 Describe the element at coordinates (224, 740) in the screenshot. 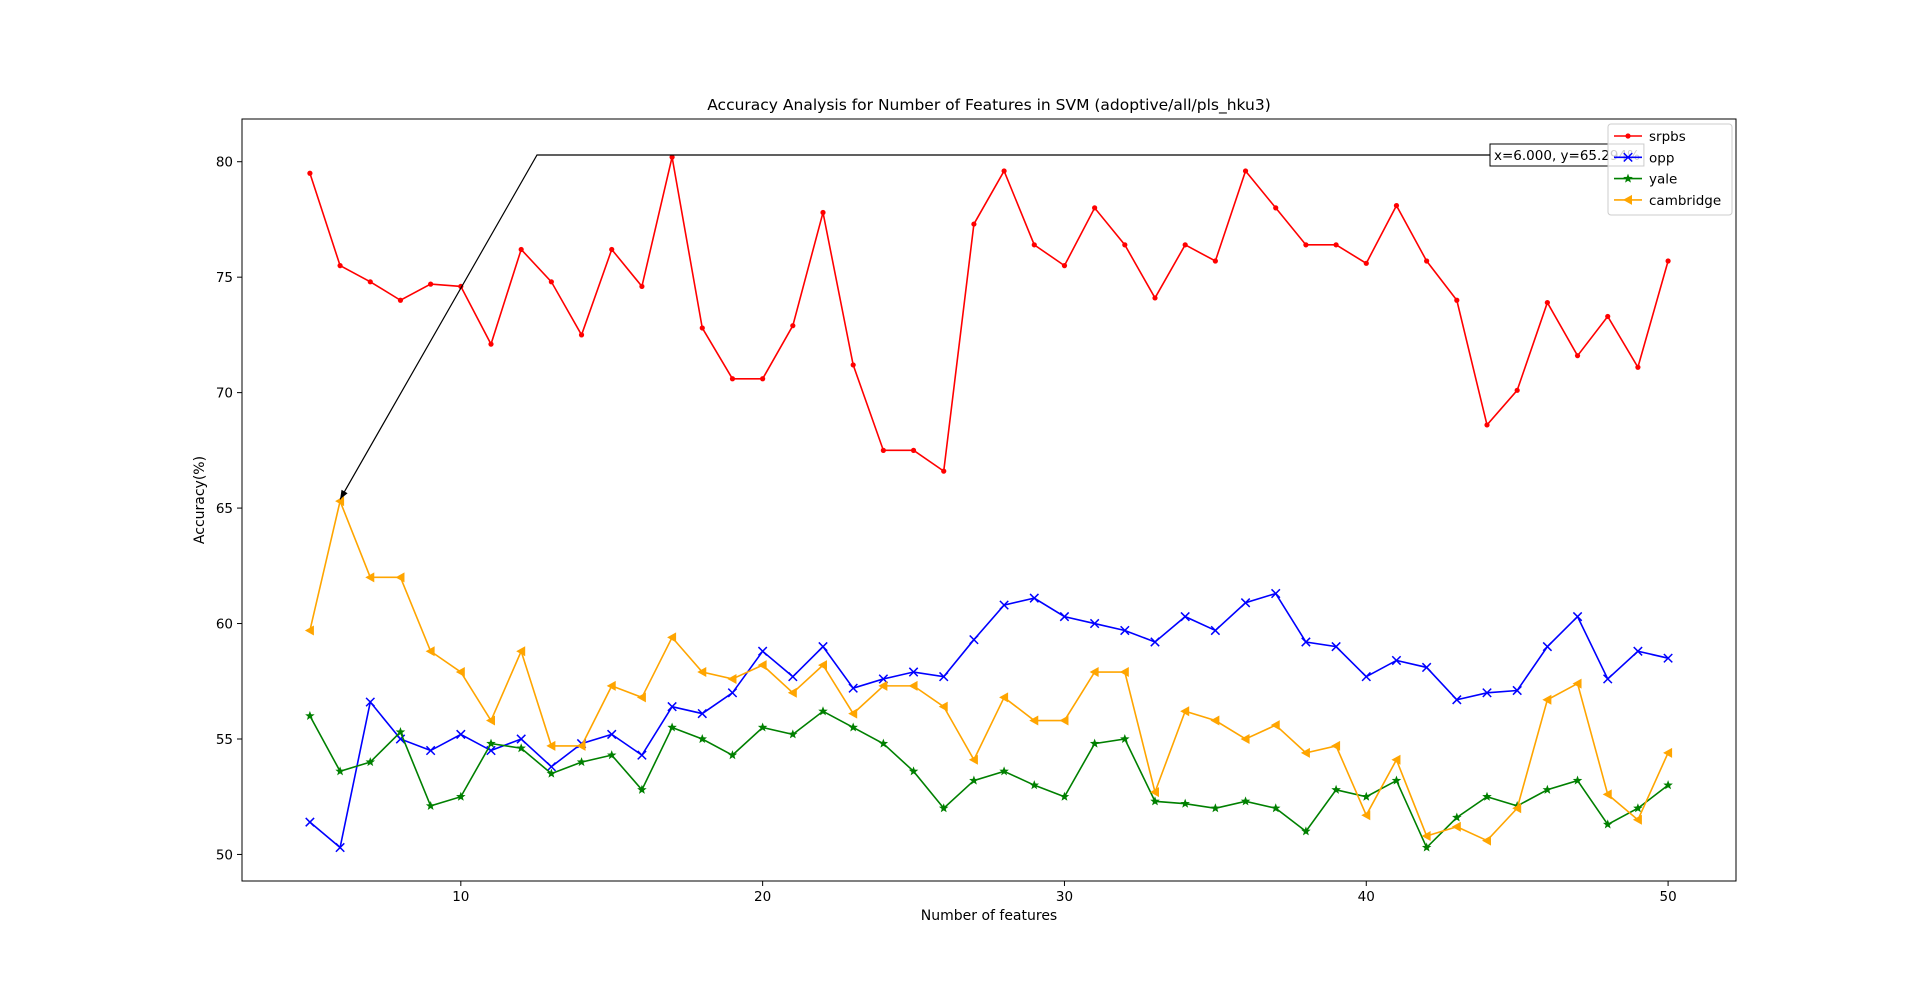

I see `y-tick-label: 55` at that location.